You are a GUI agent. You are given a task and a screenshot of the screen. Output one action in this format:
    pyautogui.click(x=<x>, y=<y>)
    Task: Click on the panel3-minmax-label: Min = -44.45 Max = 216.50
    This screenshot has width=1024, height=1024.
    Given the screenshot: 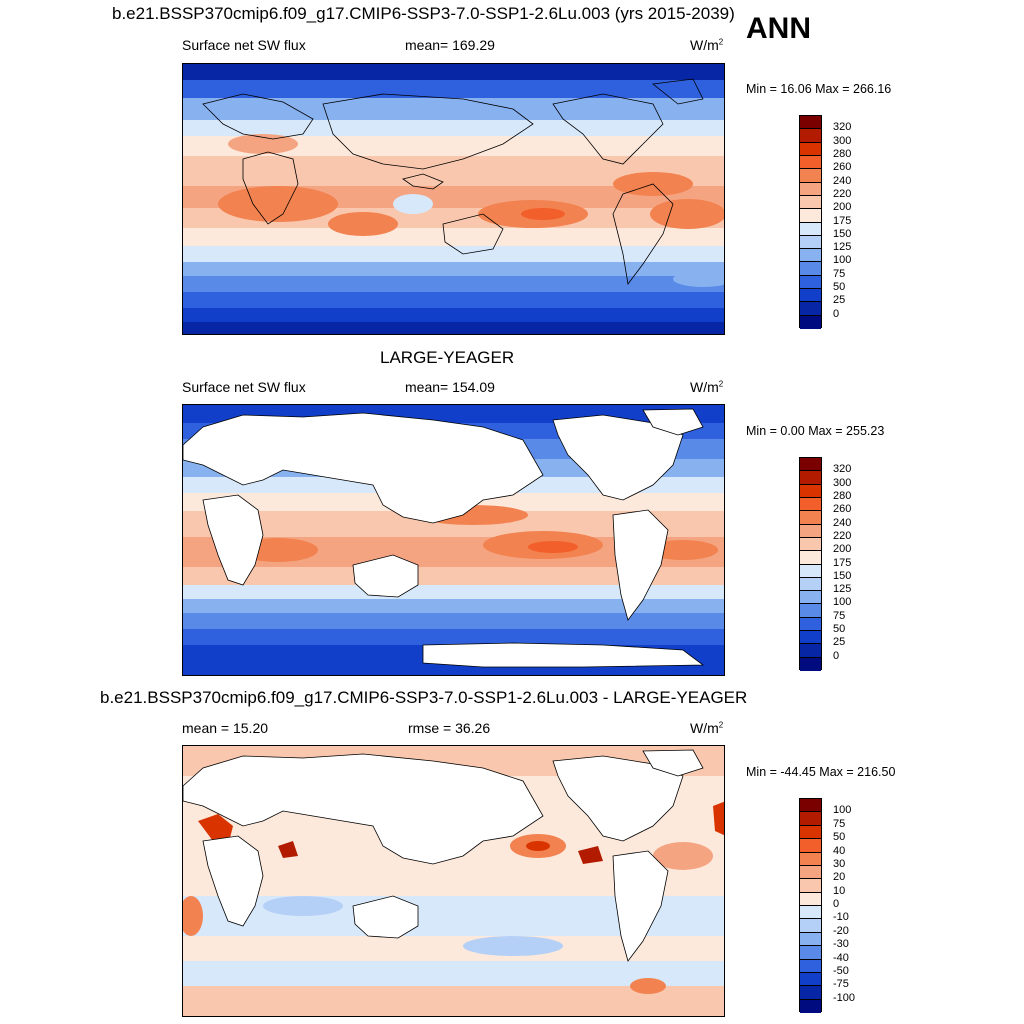 What is the action you would take?
    pyautogui.click(x=821, y=772)
    